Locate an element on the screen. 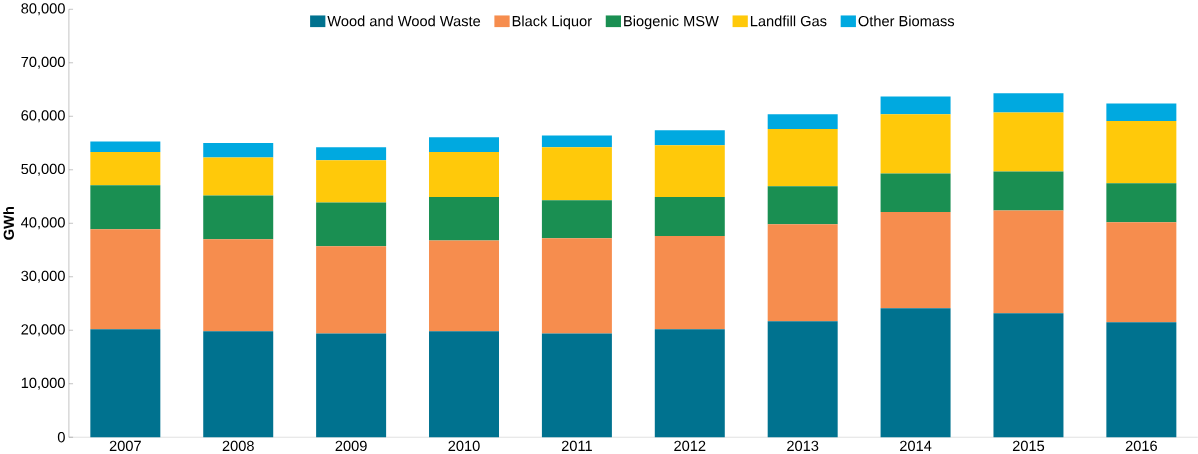 The image size is (1198, 454). x-tick-label: 2011 is located at coordinates (576, 445).